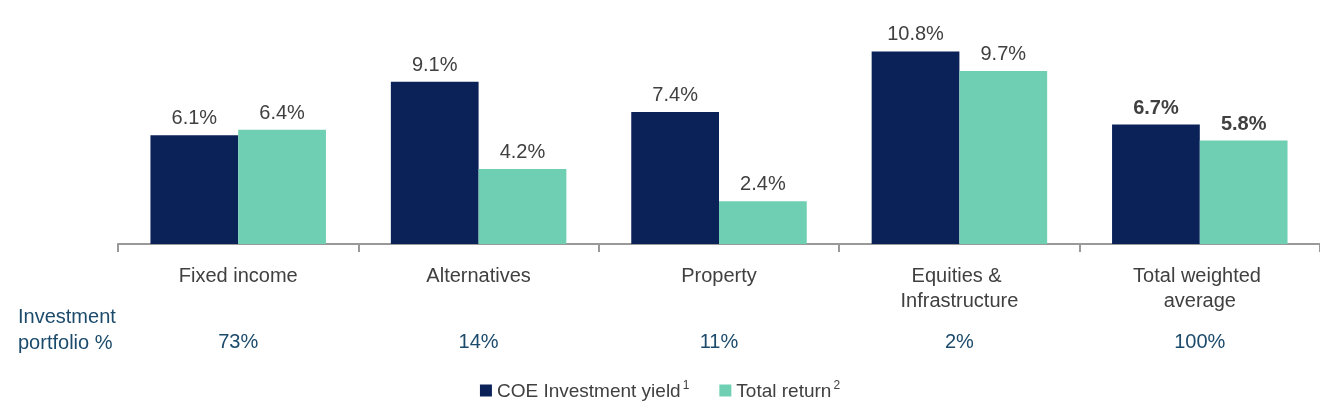  What do you see at coordinates (1243, 122) in the screenshot?
I see `data-label: 5.8%` at bounding box center [1243, 122].